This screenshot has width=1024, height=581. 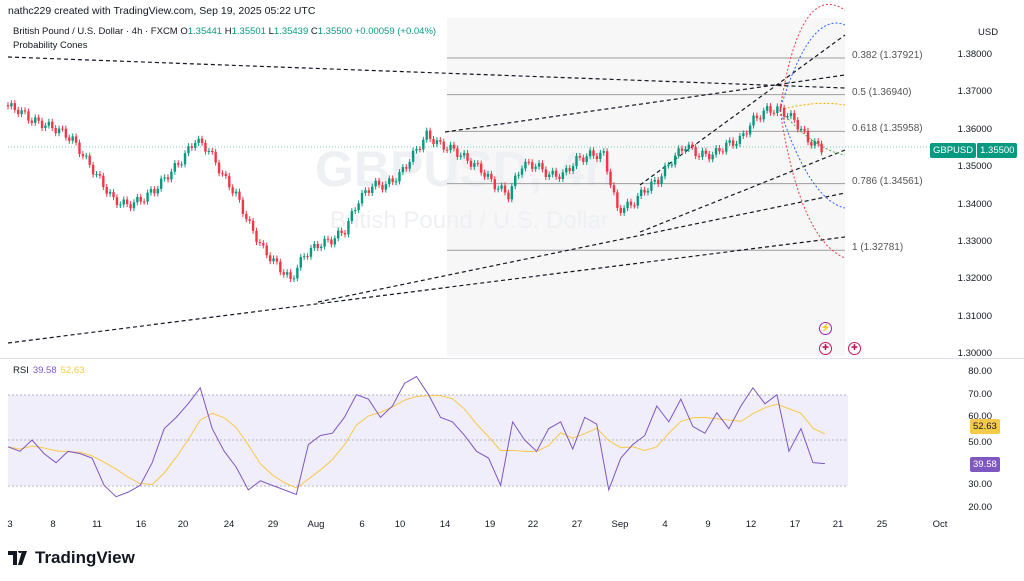 What do you see at coordinates (980, 371) in the screenshot?
I see `rsi-tick: 80.00` at bounding box center [980, 371].